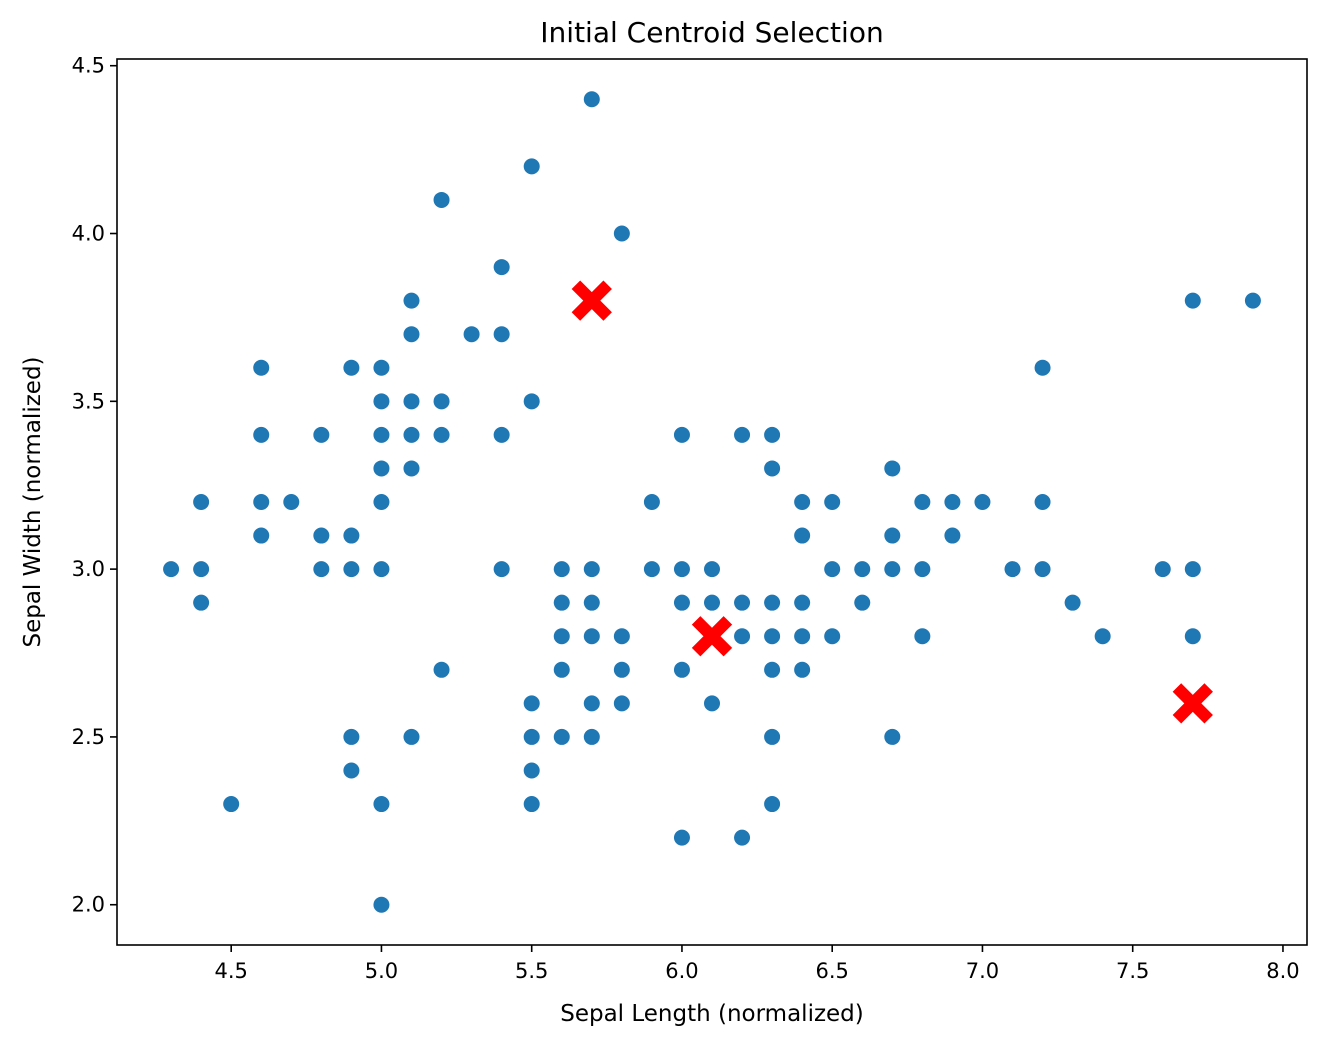 This screenshot has height=1046, width=1326. I want to click on x-tick-label: 6.0, so click(681, 971).